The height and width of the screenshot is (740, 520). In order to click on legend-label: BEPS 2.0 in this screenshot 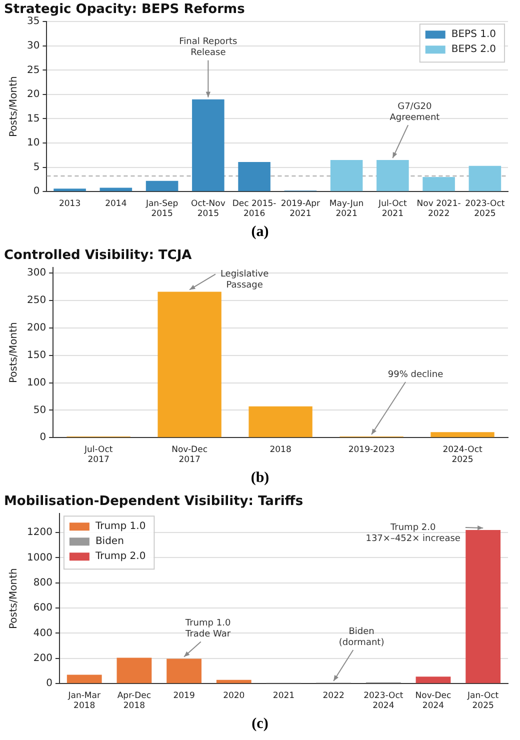, I will do `click(473, 50)`.